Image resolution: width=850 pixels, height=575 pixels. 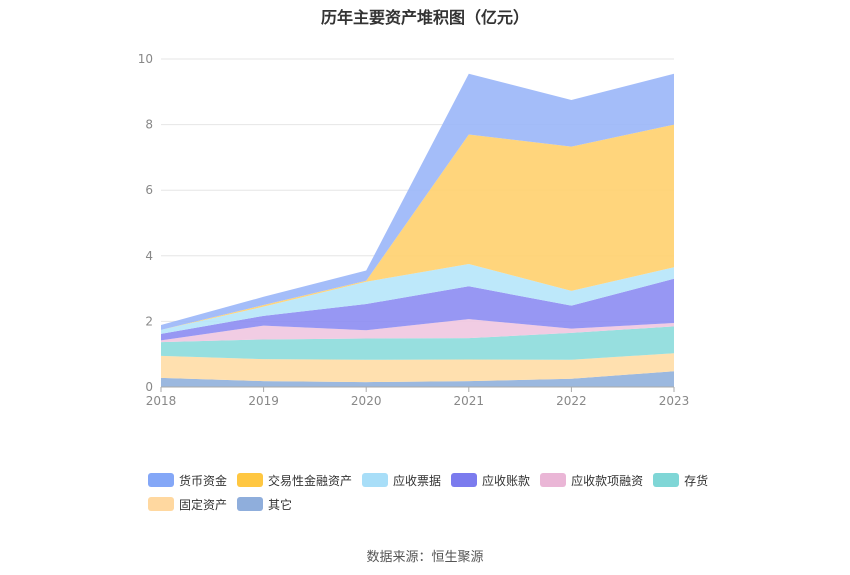 What do you see at coordinates (607, 480) in the screenshot?
I see `legend-label: 应收款项融资` at bounding box center [607, 480].